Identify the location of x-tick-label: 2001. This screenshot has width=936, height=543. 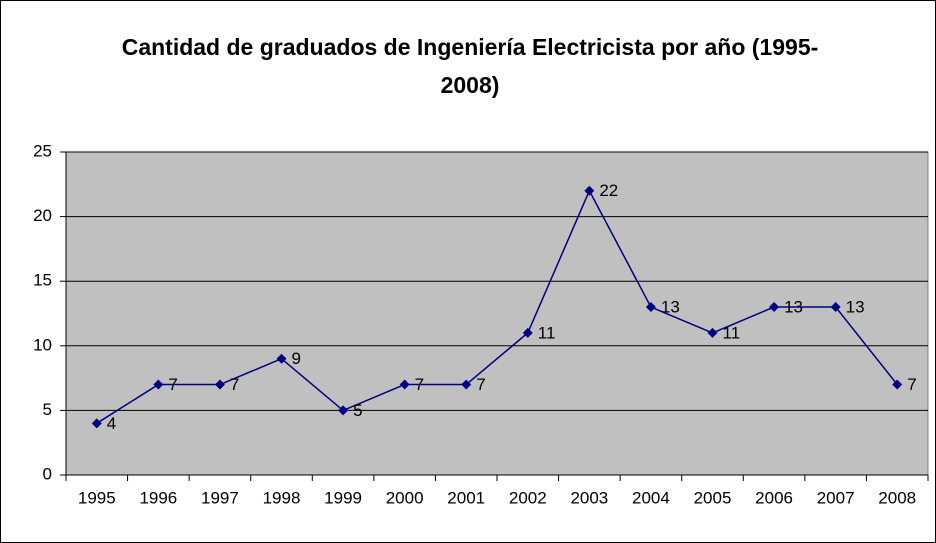
(466, 497).